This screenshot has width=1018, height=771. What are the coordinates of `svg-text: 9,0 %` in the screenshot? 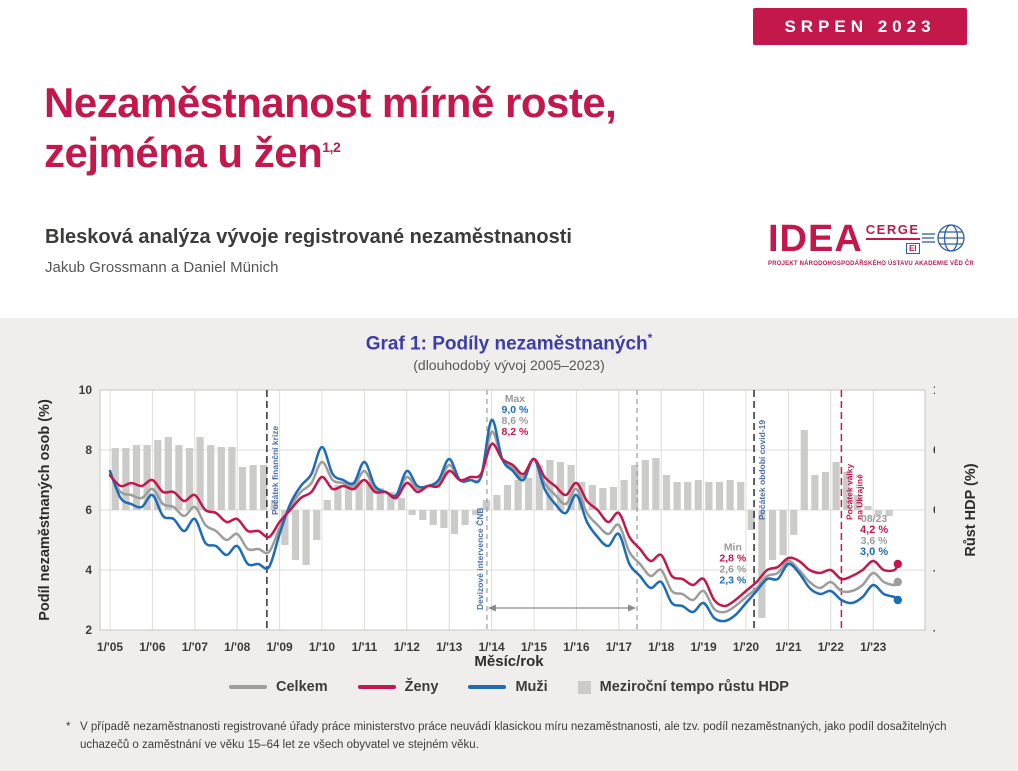 It's located at (515, 410).